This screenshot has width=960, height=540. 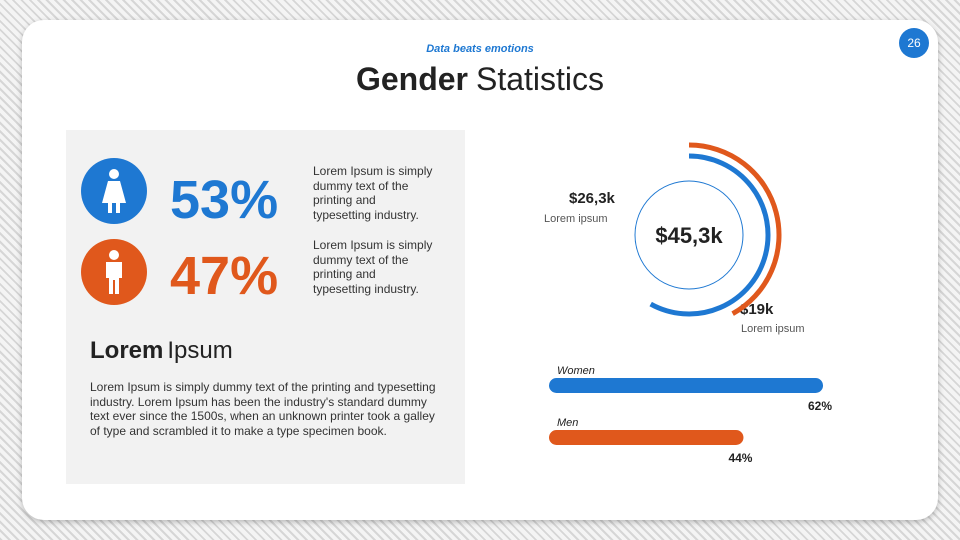 I want to click on title: Gender Statistics, so click(x=480, y=79).